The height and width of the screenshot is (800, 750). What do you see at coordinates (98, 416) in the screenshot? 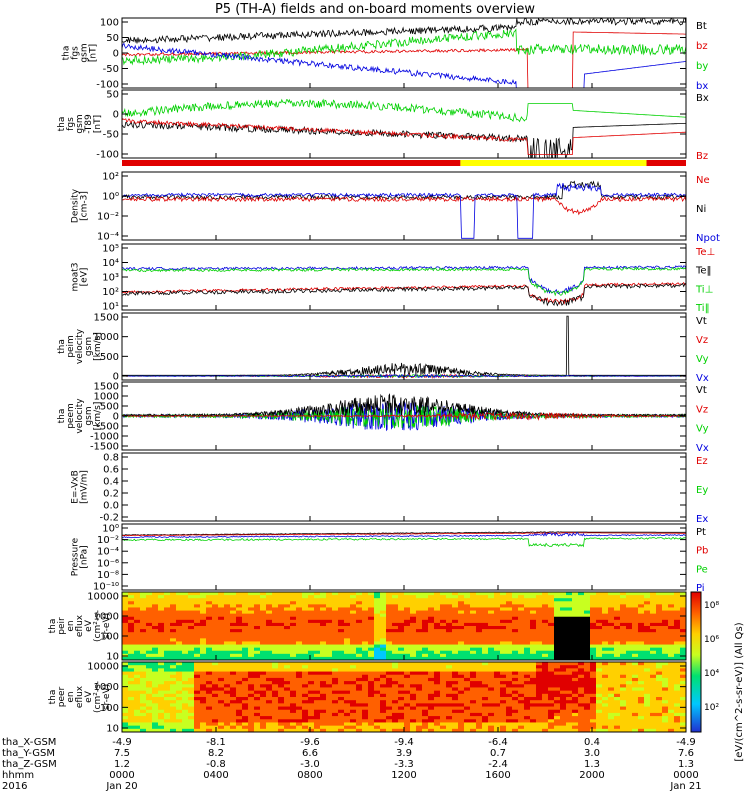
I see `y-axis-label: [km/s]` at bounding box center [98, 416].